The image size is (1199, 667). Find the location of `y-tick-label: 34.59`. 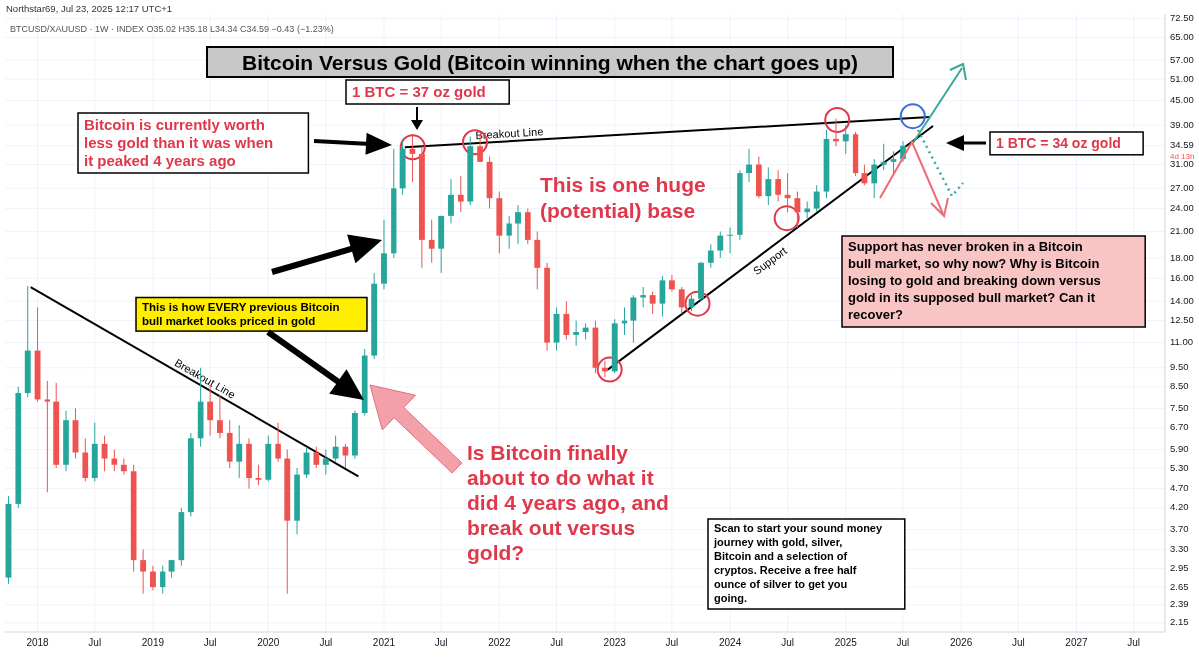

y-tick-label: 34.59 is located at coordinates (1182, 145).